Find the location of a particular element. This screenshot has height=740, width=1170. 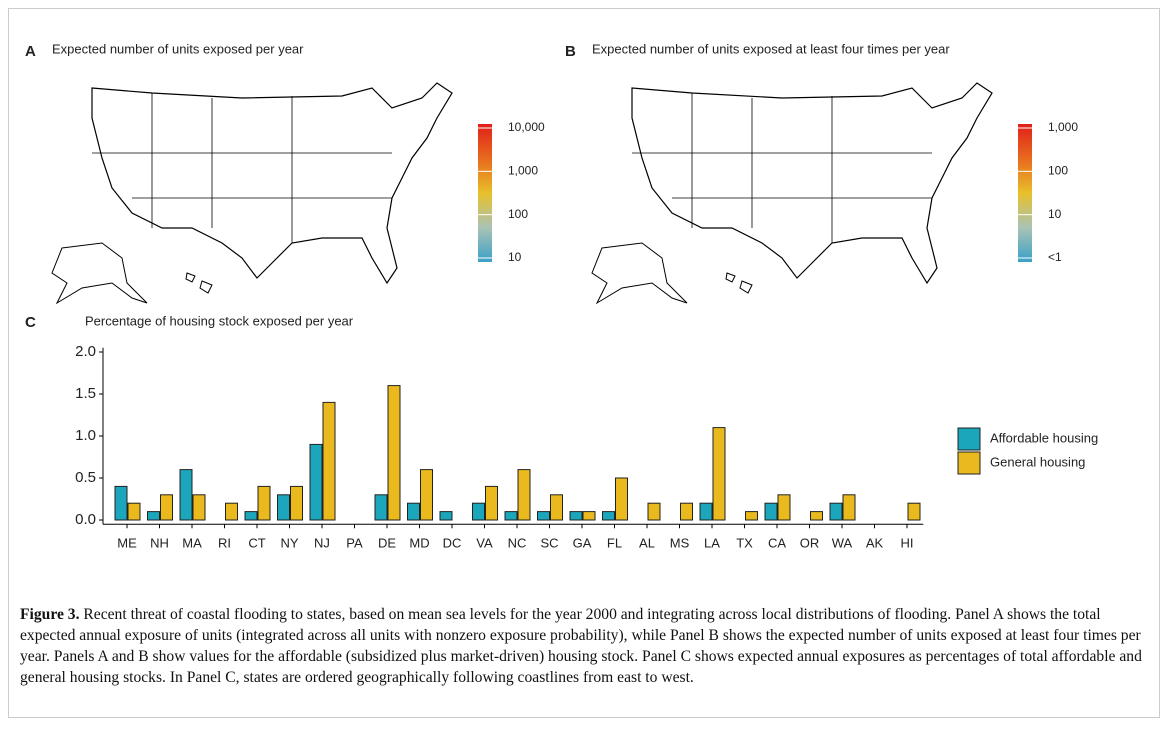

x-tick-label: NY is located at coordinates (289, 543).